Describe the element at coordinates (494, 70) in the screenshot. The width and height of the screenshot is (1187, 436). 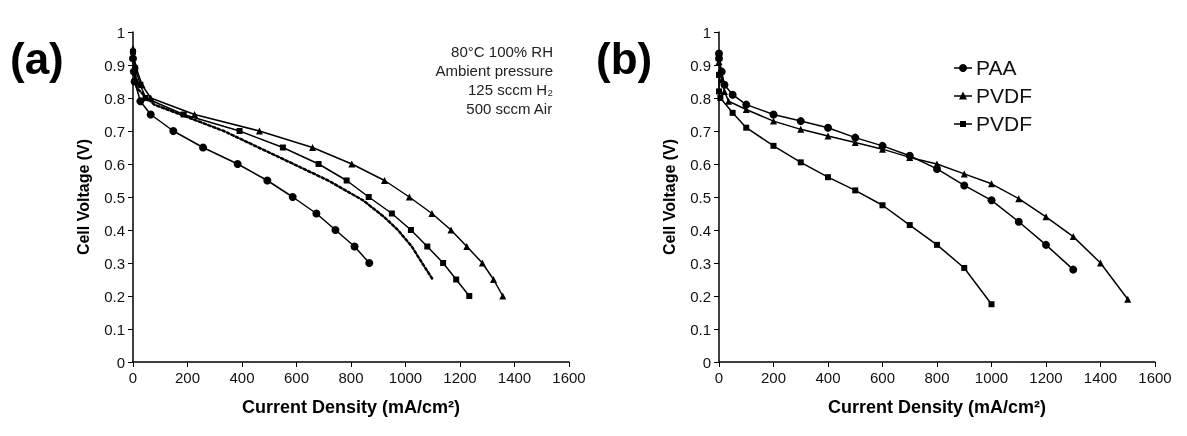
I see `annotation: Ambient pressure` at that location.